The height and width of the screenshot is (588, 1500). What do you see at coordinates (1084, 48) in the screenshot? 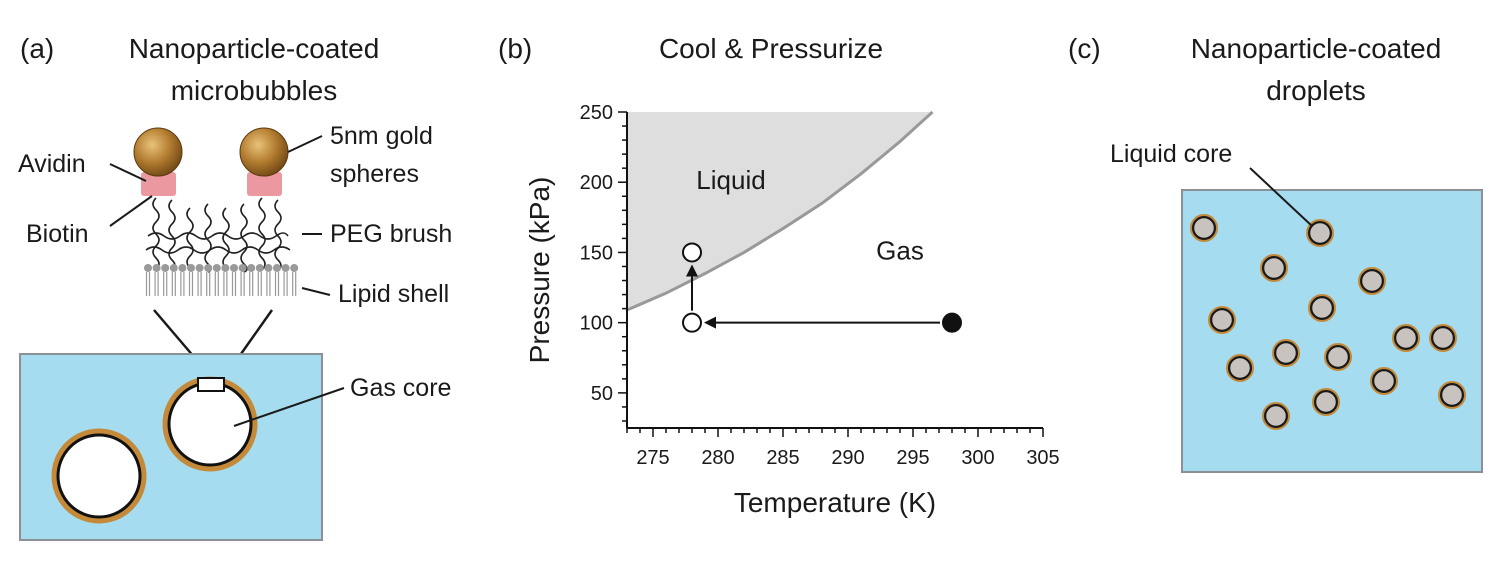
I see `panel-c-letter: (c)` at bounding box center [1084, 48].